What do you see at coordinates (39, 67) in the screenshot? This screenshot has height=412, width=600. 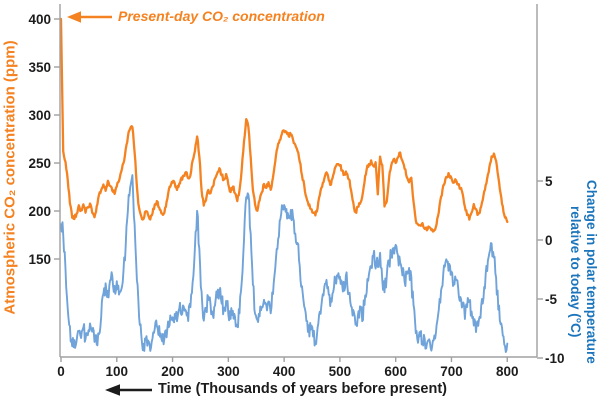 I see `left-axis-tick-350: 350` at bounding box center [39, 67].